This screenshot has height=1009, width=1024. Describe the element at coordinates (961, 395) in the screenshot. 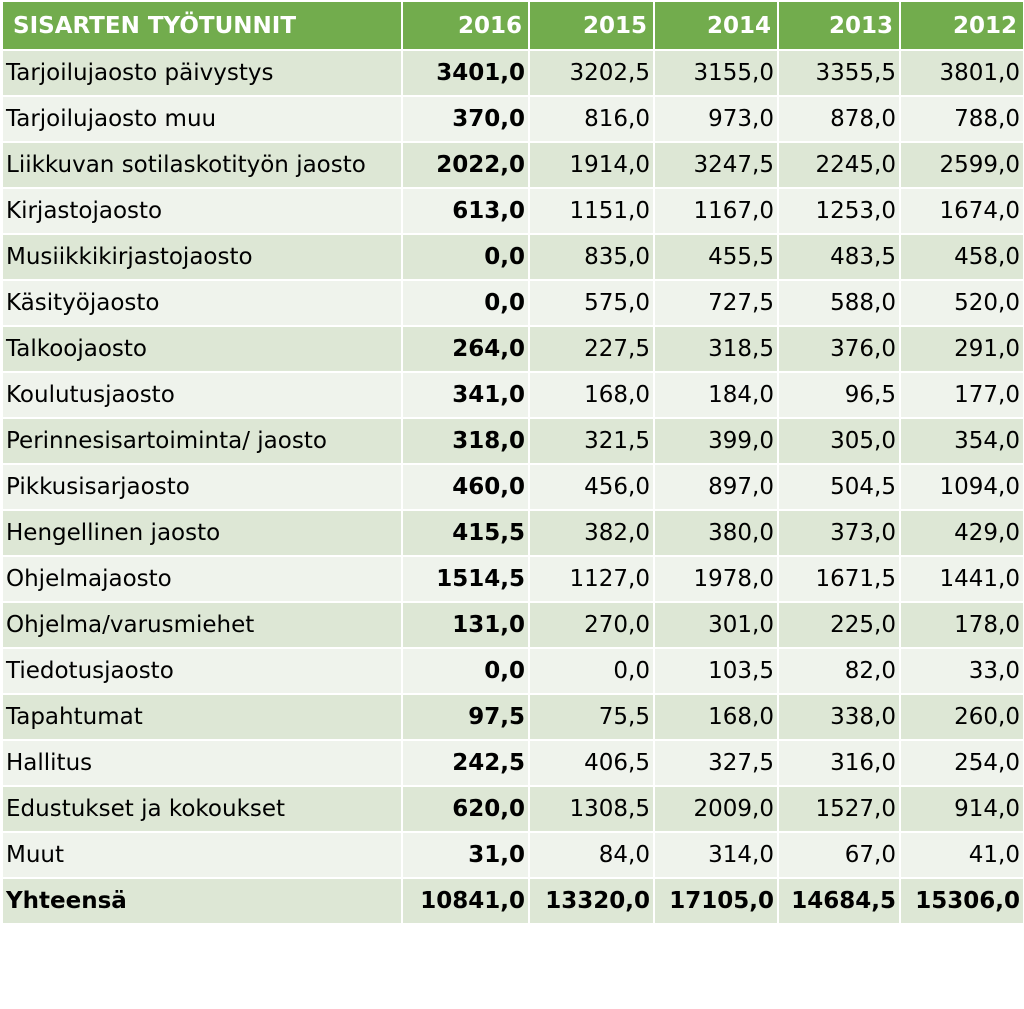

I see `cell-value: 177,0` at that location.